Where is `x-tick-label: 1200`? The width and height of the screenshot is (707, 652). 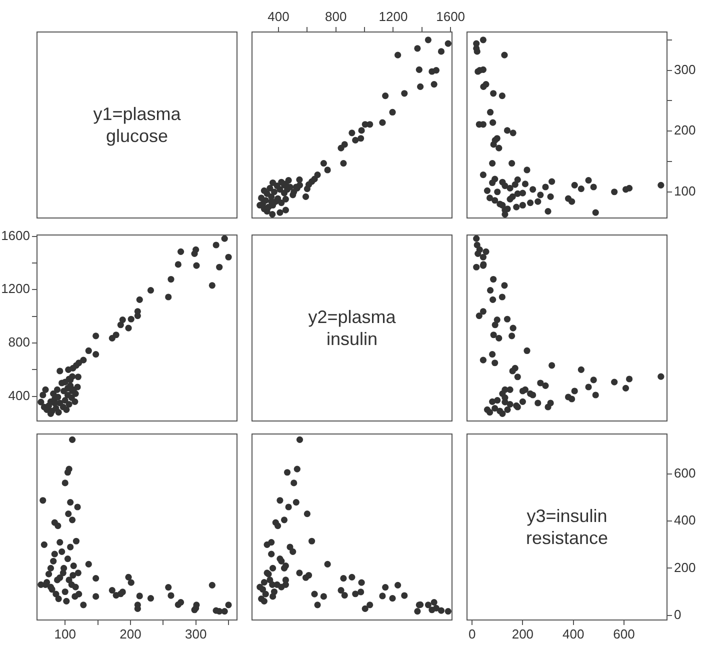
x-tick-label: 1200 is located at coordinates (393, 16).